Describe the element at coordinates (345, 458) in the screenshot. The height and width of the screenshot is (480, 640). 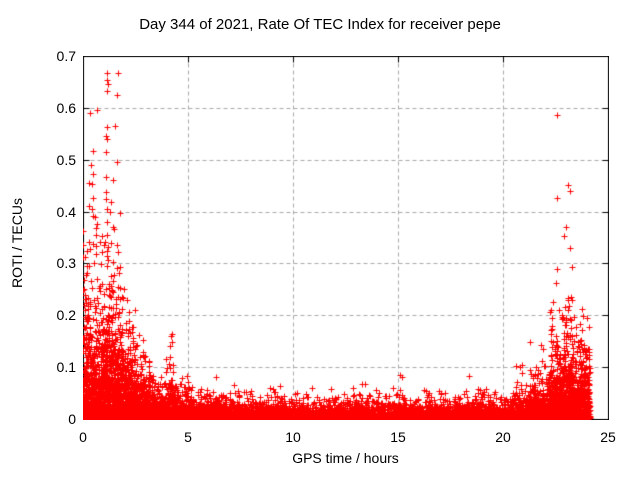
I see `x-axis-label: GPS time / hours` at that location.